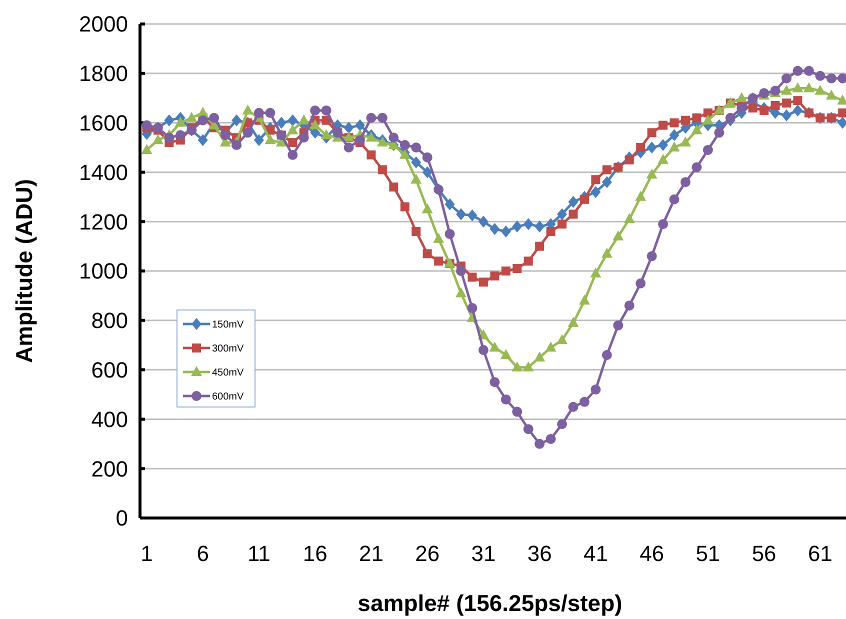 The width and height of the screenshot is (846, 619). What do you see at coordinates (820, 553) in the screenshot?
I see `x-tick-label: 61` at bounding box center [820, 553].